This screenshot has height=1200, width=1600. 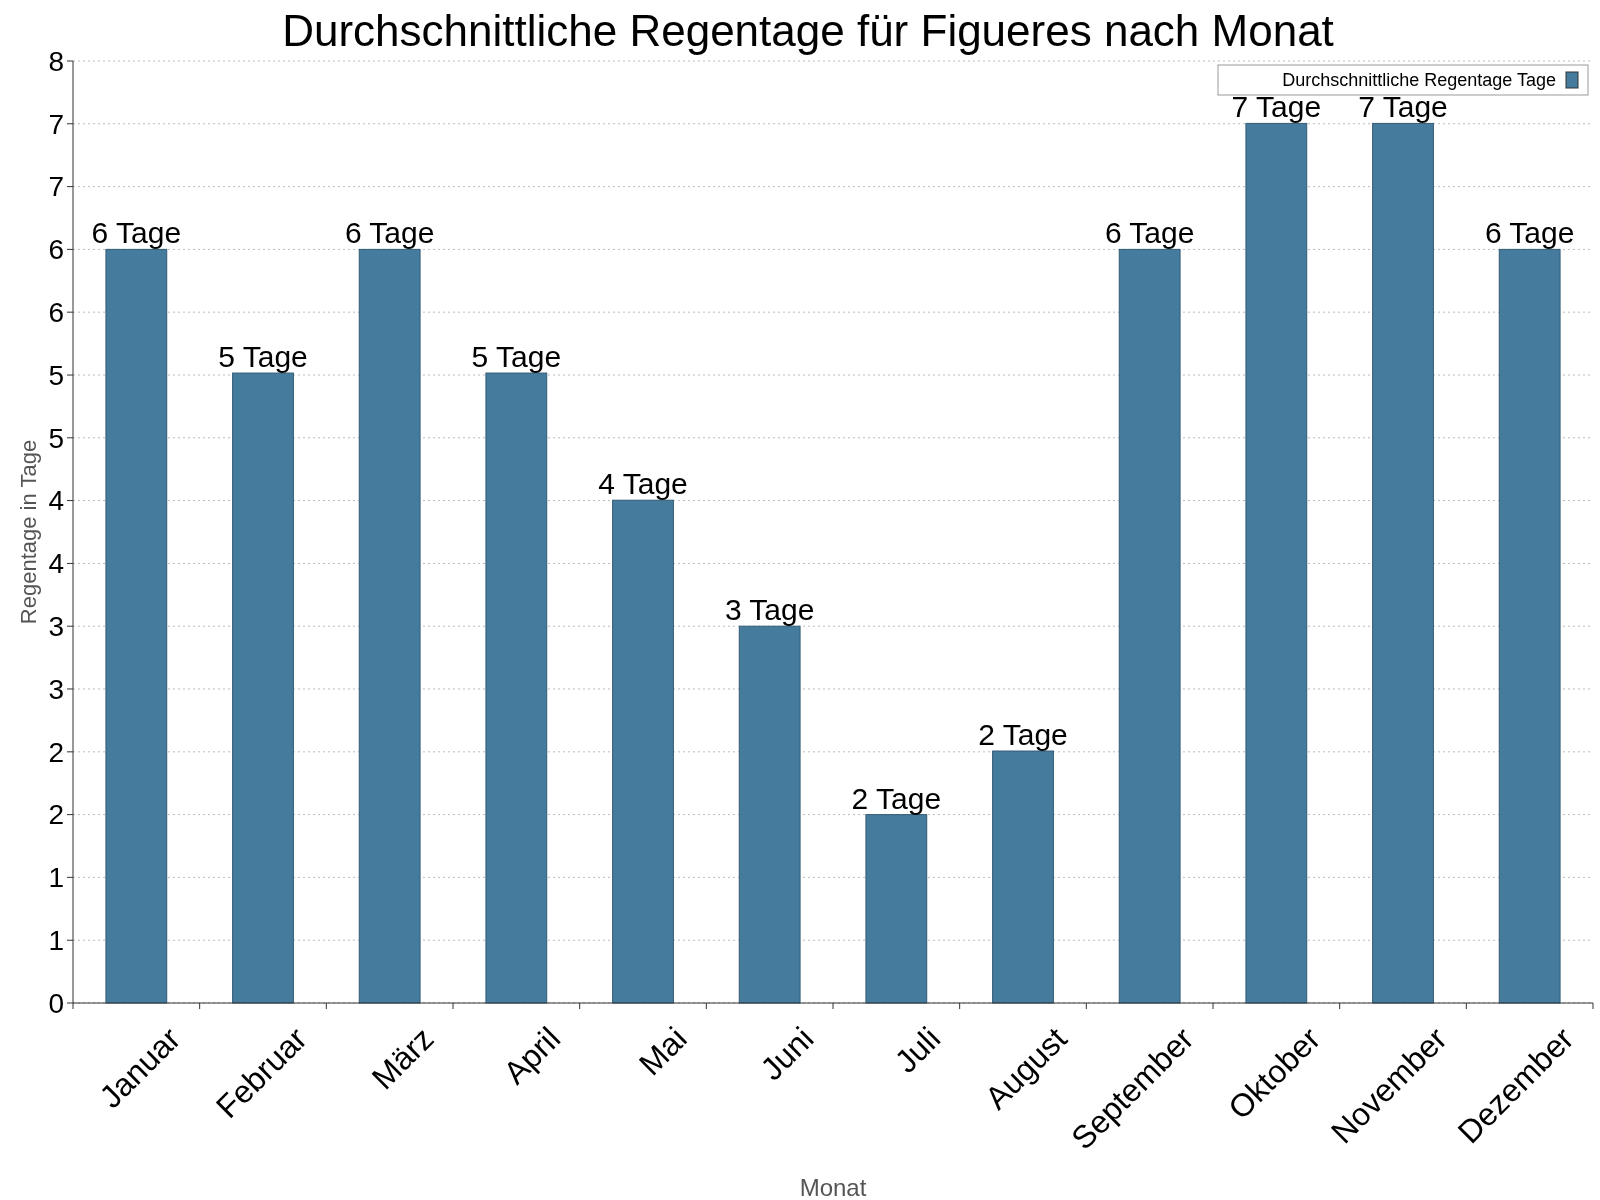 What do you see at coordinates (787, 1054) in the screenshot?
I see `x-tick-label: Juni` at bounding box center [787, 1054].